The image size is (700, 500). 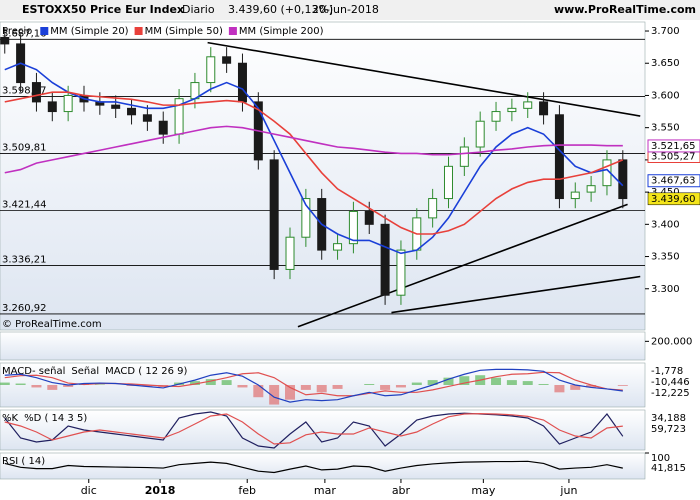 I want to click on legend-entry: RSI ( 14), so click(x=23, y=461).